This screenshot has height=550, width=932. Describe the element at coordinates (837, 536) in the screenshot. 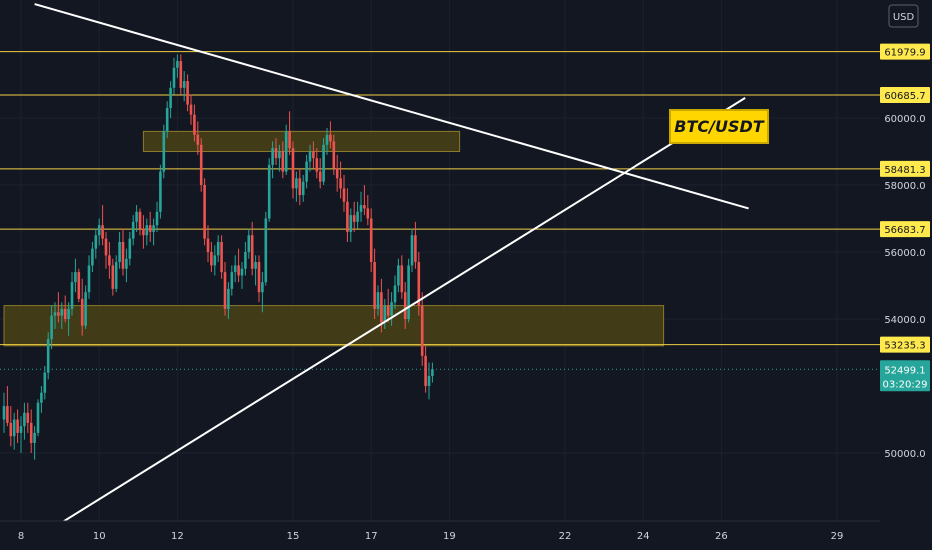

I see `time-tick-label-9: 29` at that location.